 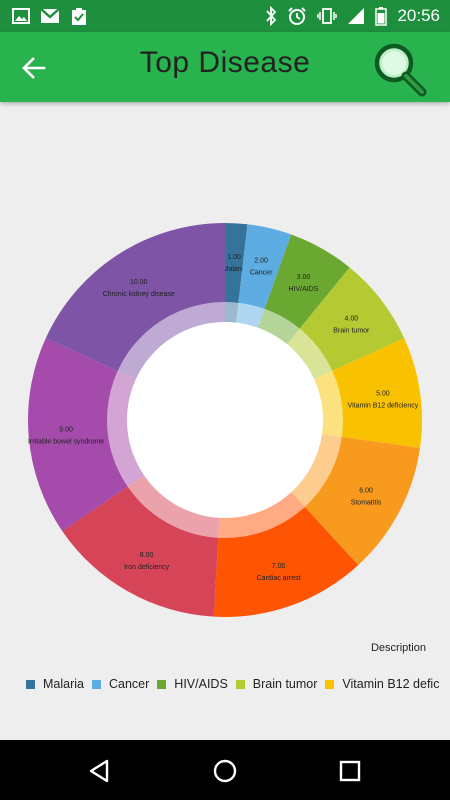 What do you see at coordinates (400, 69) in the screenshot?
I see `search-button` at bounding box center [400, 69].